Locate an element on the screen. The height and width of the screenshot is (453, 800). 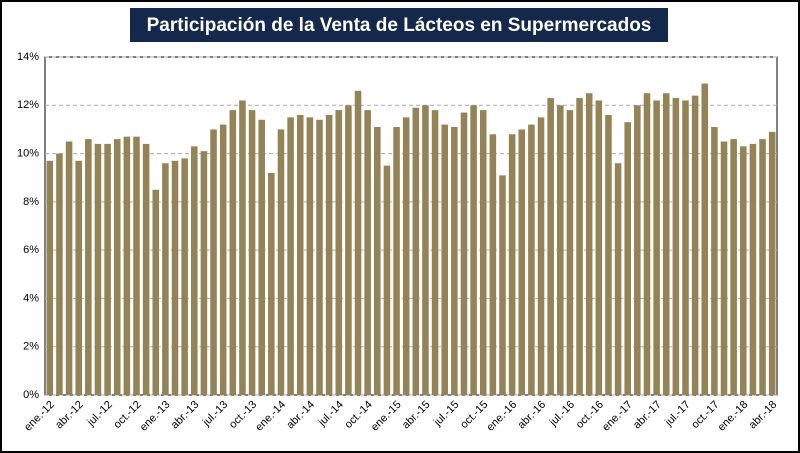
y-tick-label: 8% is located at coordinates (31, 202).